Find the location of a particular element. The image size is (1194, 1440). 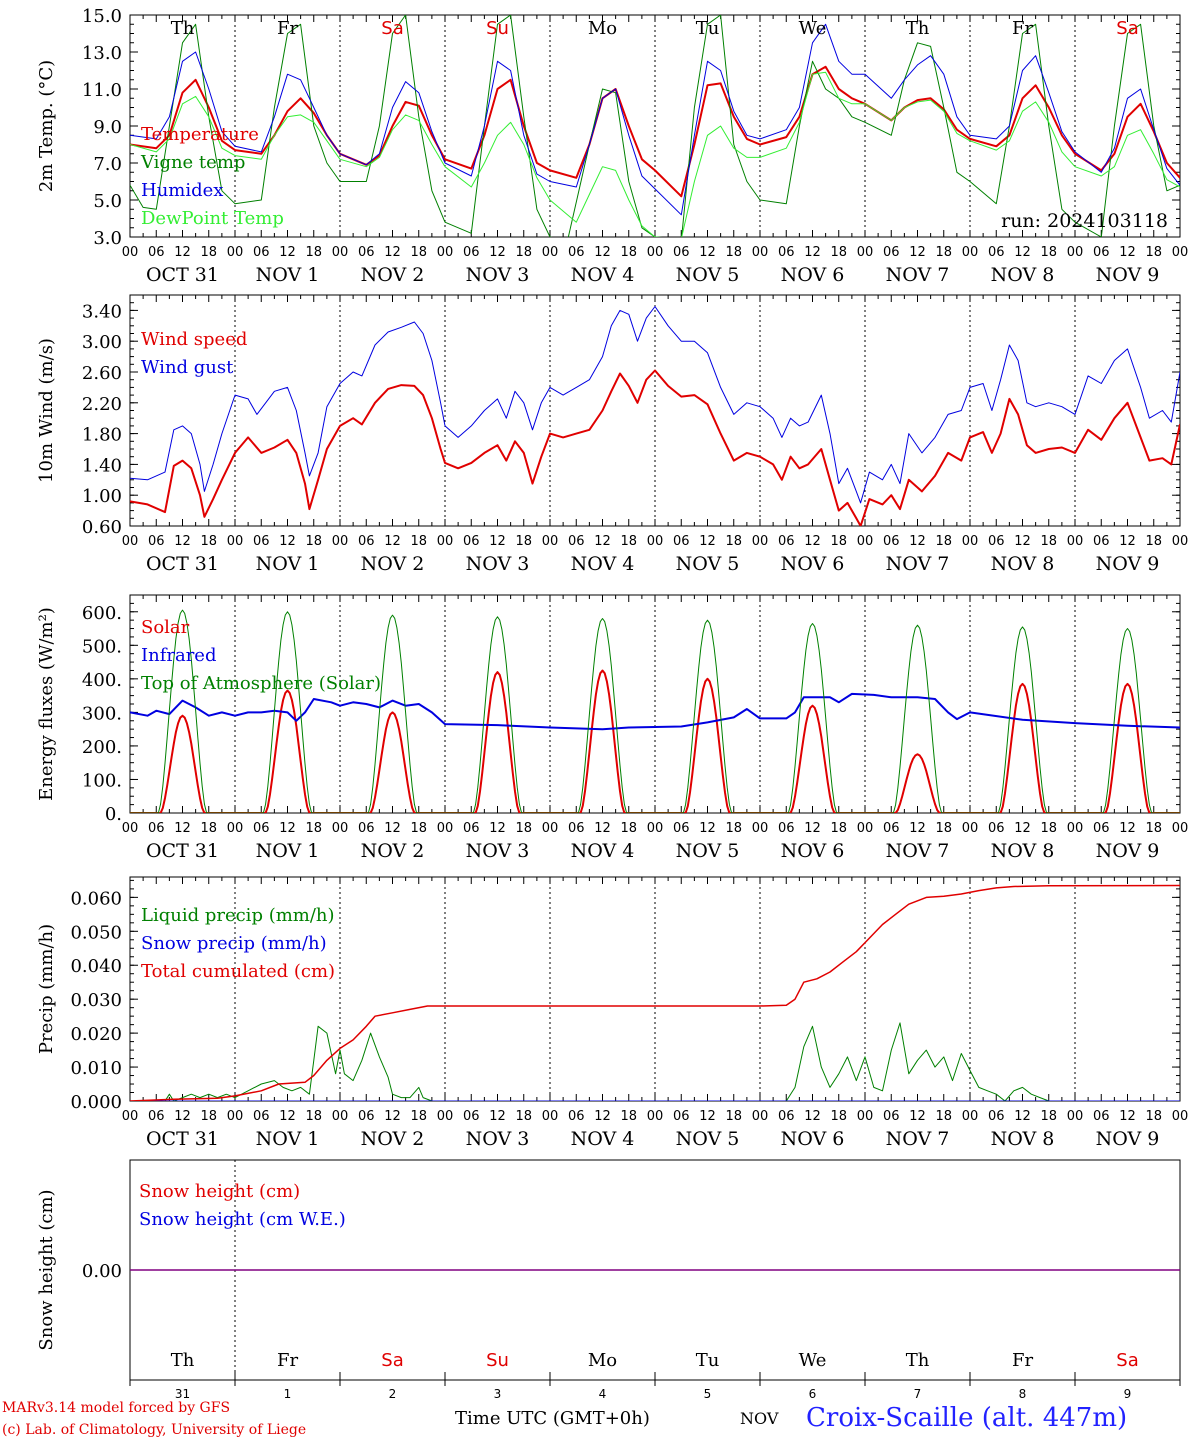

y-tick-label: 1.80 is located at coordinates (102, 435).